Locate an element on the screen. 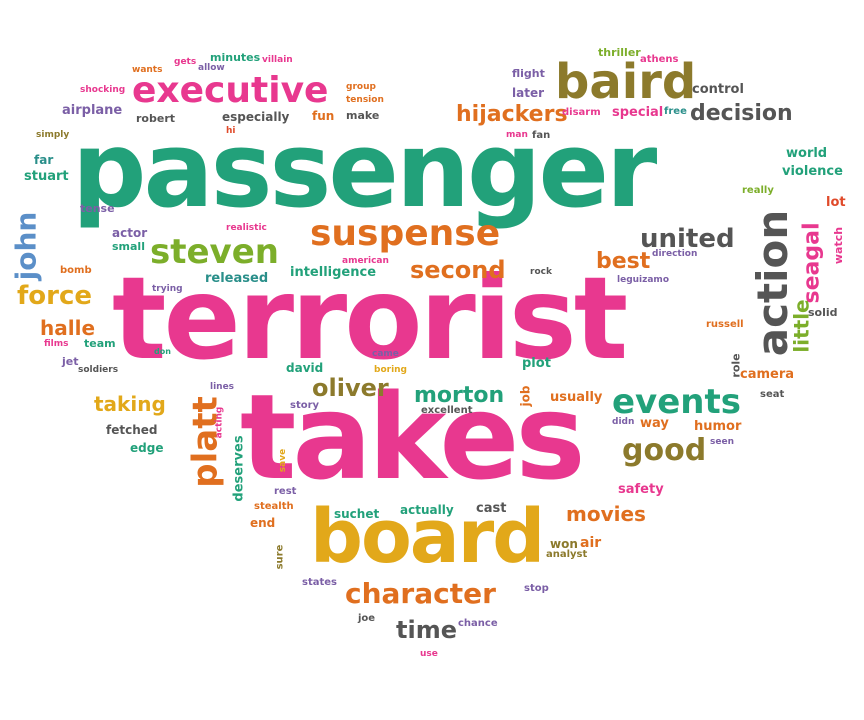 Image resolution: width=864 pixels, height=720 pixels. word-man: man is located at coordinates (517, 135).